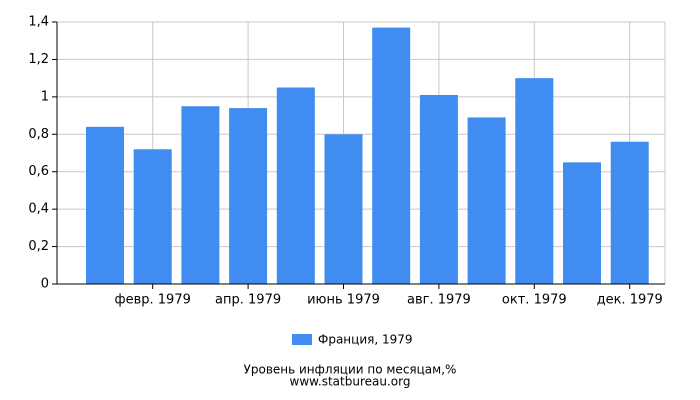 The width and height of the screenshot is (700, 400). I want to click on source: www.statbureau.org, so click(350, 382).